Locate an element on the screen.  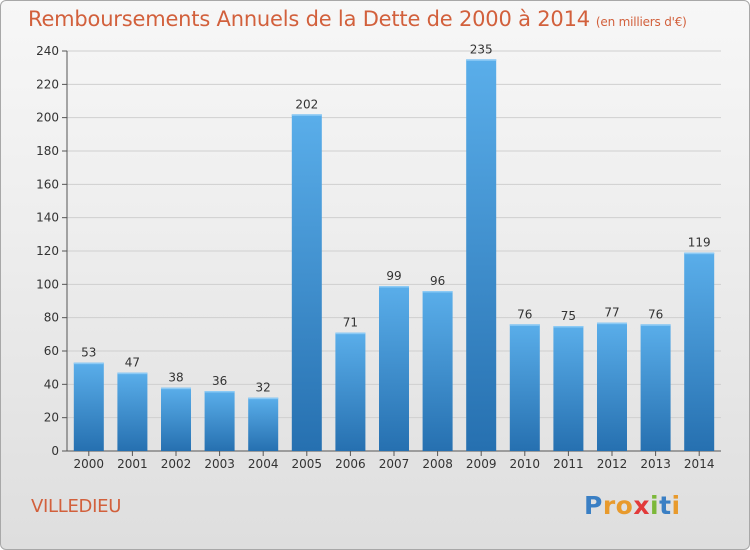
commune-name: VILLEDIEU is located at coordinates (76, 506).